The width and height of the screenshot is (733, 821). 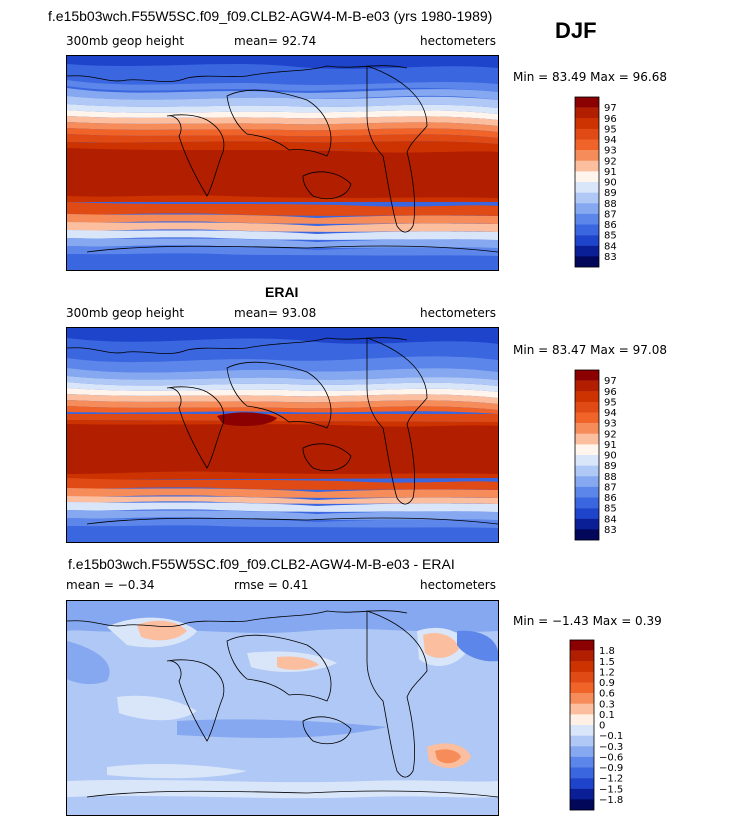 What do you see at coordinates (275, 41) in the screenshot?
I see `panel-1-mean-label: mean= 92.74` at bounding box center [275, 41].